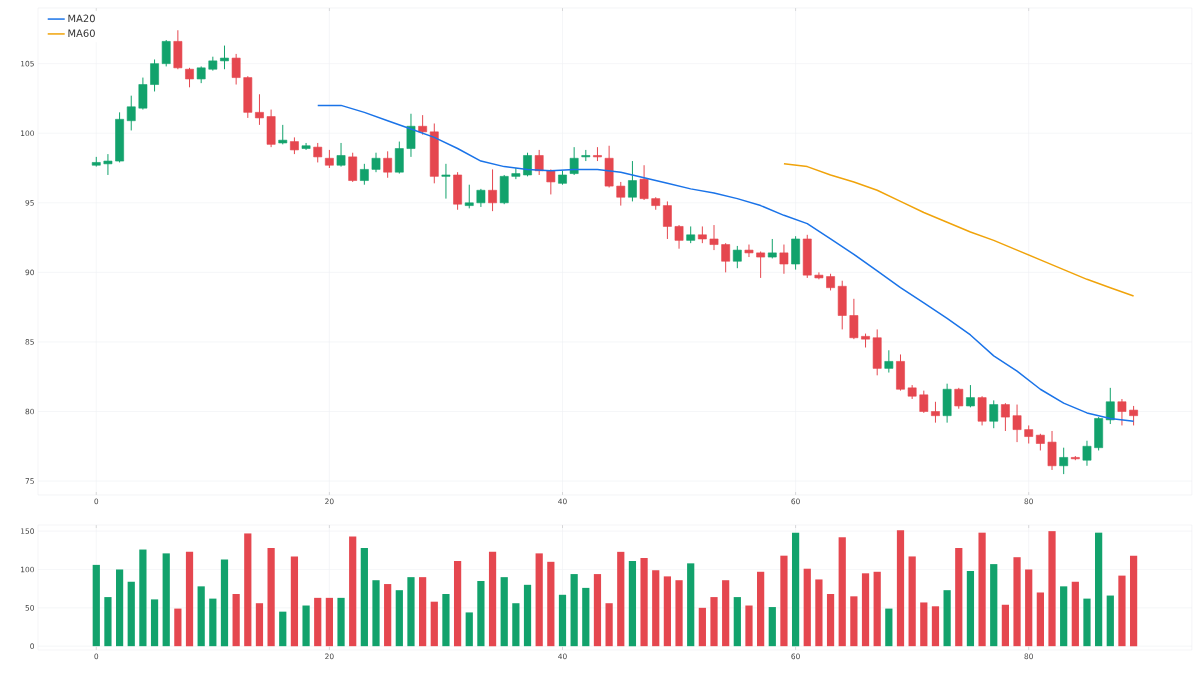 This screenshot has width=1200, height=675. What do you see at coordinates (959, 230) in the screenshot?
I see `line-series` at bounding box center [959, 230].